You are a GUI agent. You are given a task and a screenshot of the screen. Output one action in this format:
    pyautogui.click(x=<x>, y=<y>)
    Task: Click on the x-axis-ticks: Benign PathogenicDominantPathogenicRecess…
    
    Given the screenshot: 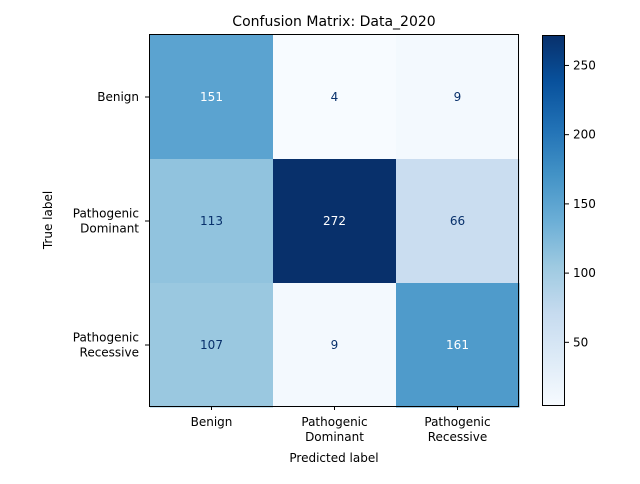 What is the action you would take?
    pyautogui.click(x=341, y=425)
    